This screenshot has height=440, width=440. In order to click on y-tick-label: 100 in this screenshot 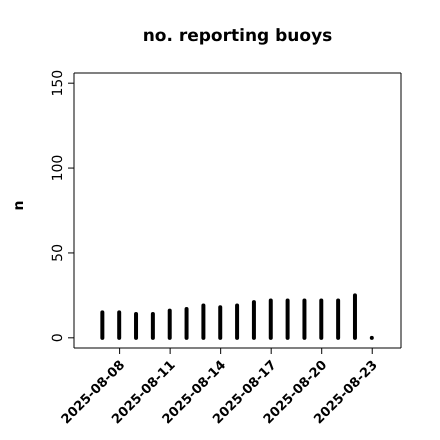, I will do `click(58, 168)`.